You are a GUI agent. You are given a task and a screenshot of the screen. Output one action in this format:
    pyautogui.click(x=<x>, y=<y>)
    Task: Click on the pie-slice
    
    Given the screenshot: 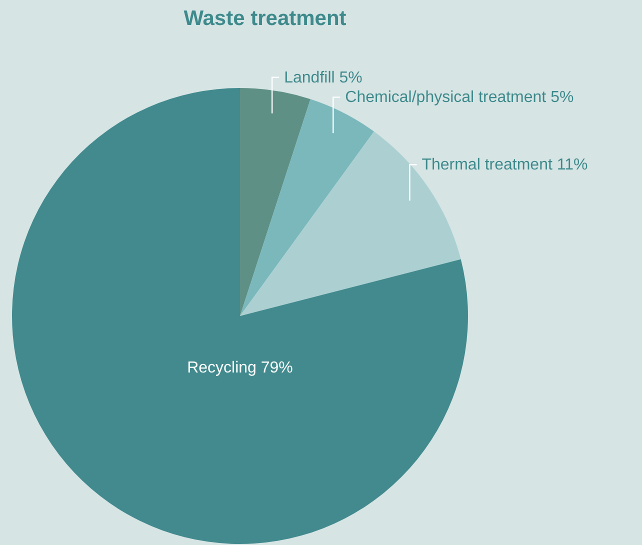 What is the action you would take?
    pyautogui.click(x=275, y=202)
    